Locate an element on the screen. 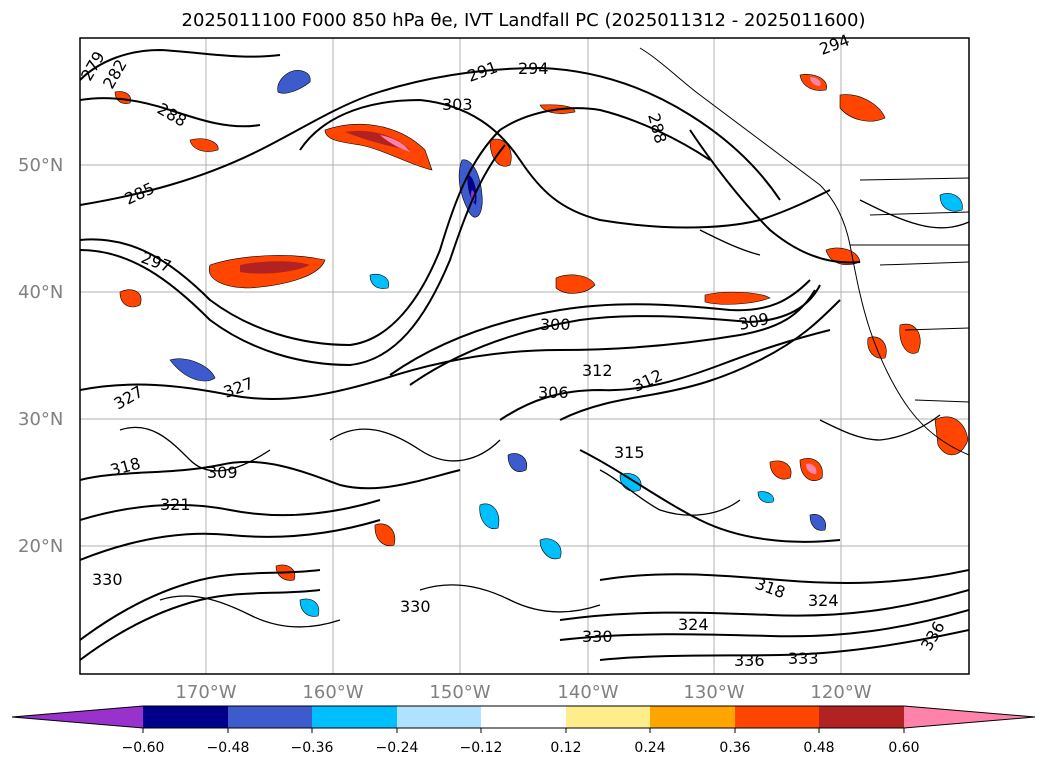 The image size is (1047, 767). colorbar-tick-label: 0.24 is located at coordinates (649, 748).